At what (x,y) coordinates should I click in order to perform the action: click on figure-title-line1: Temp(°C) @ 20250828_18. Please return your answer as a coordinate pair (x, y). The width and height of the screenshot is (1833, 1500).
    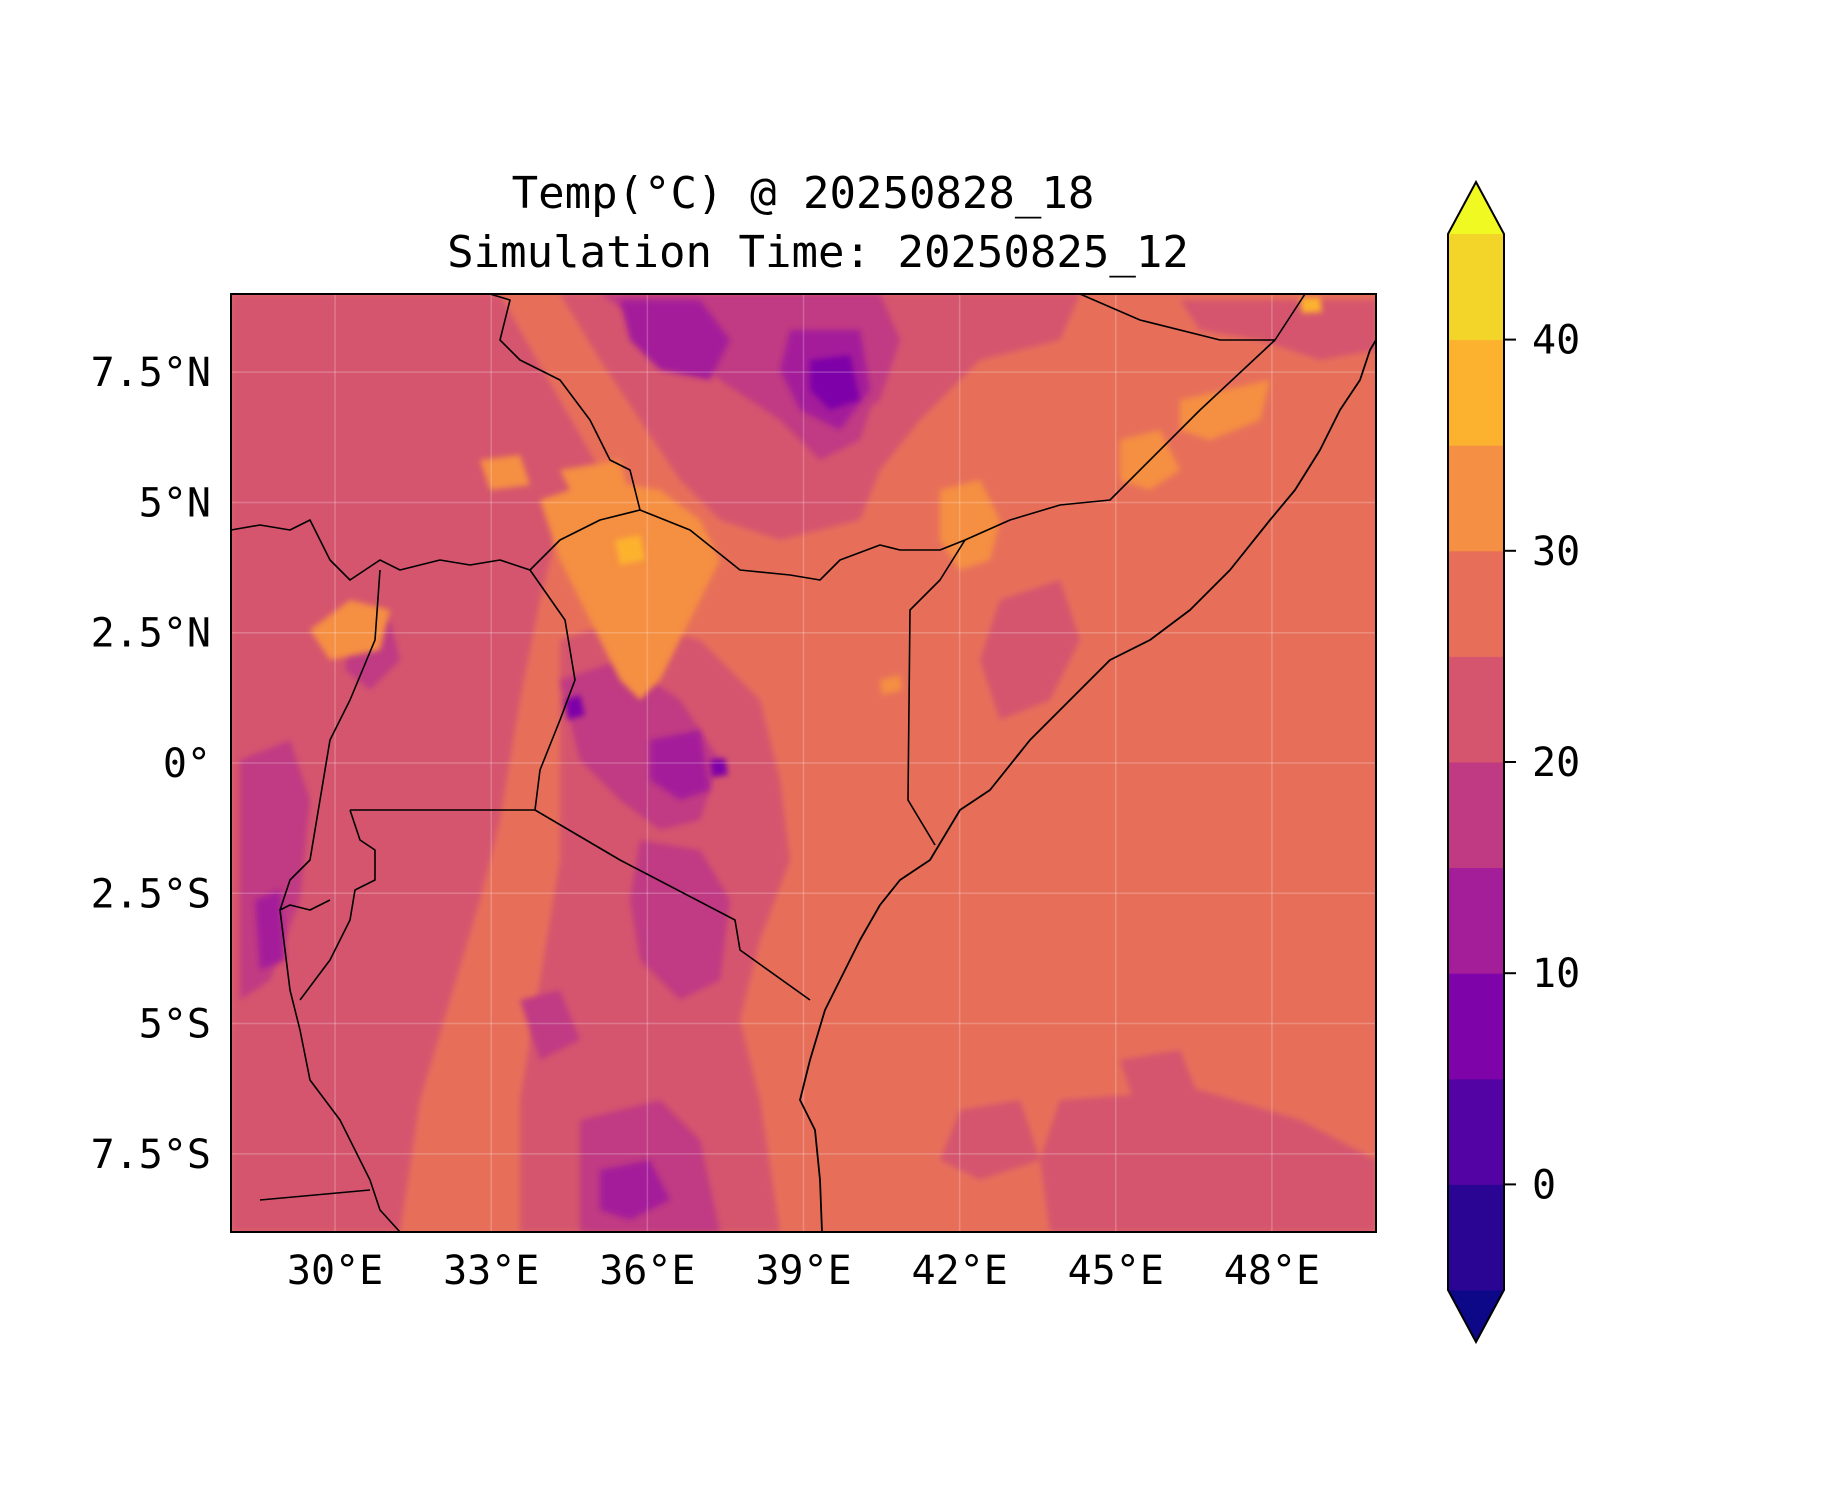
    Looking at the image, I should click on (803, 193).